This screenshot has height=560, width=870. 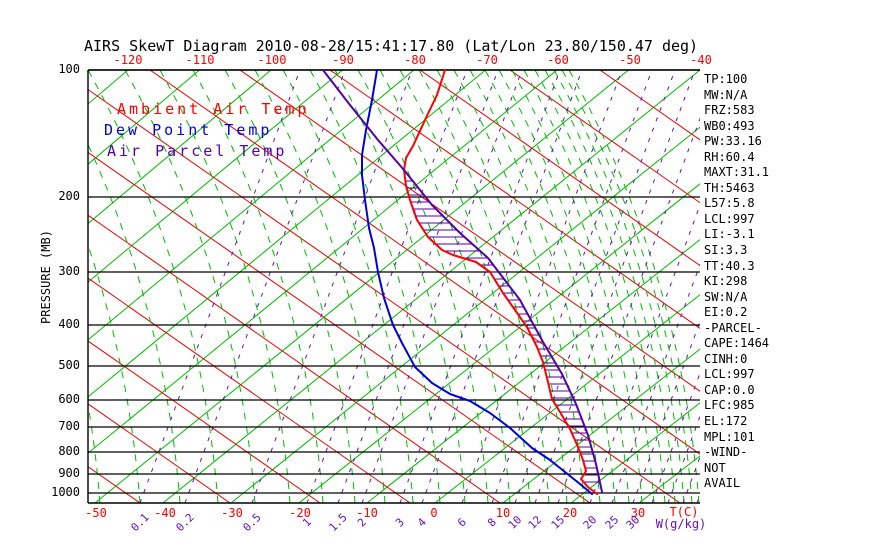 I want to click on top-temp-tick-label: -110, so click(x=200, y=60).